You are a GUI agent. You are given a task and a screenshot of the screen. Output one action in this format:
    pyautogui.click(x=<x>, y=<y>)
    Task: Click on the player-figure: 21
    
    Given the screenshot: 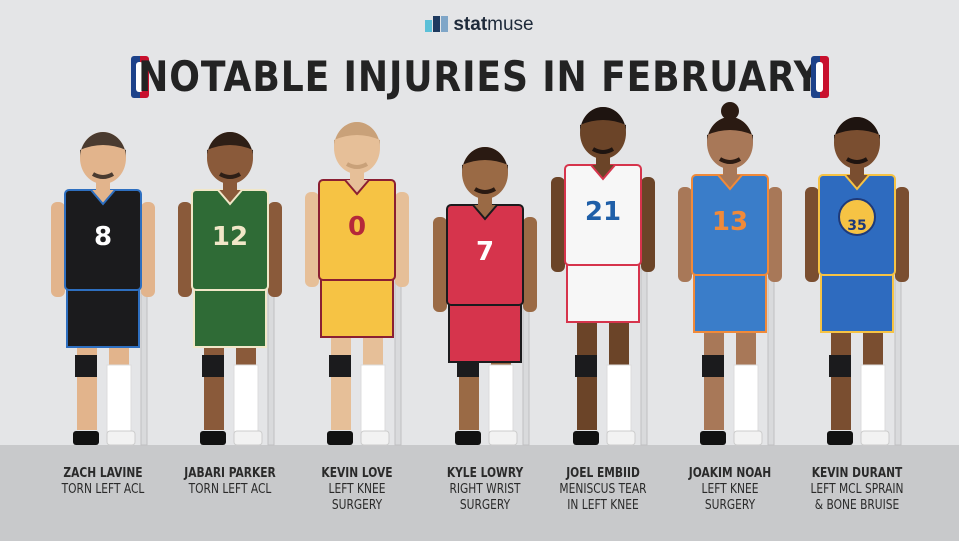 What is the action you would take?
    pyautogui.click(x=603, y=276)
    